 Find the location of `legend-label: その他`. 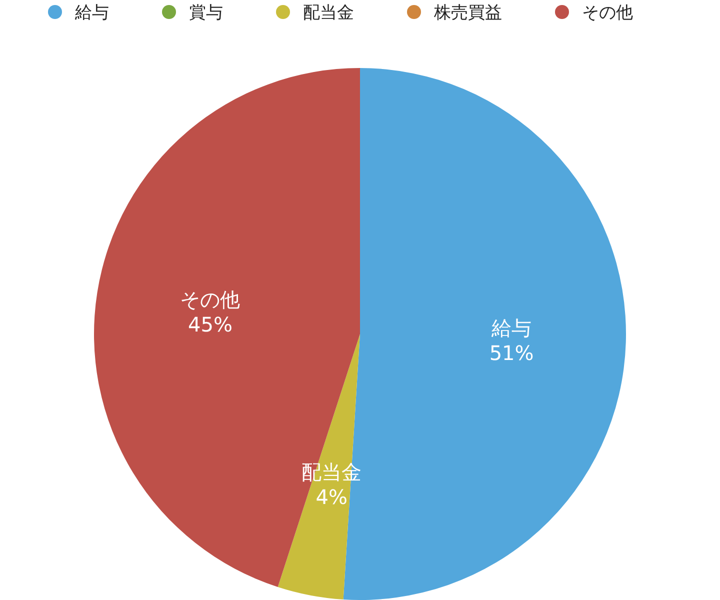

legend-label: その他 is located at coordinates (607, 13).